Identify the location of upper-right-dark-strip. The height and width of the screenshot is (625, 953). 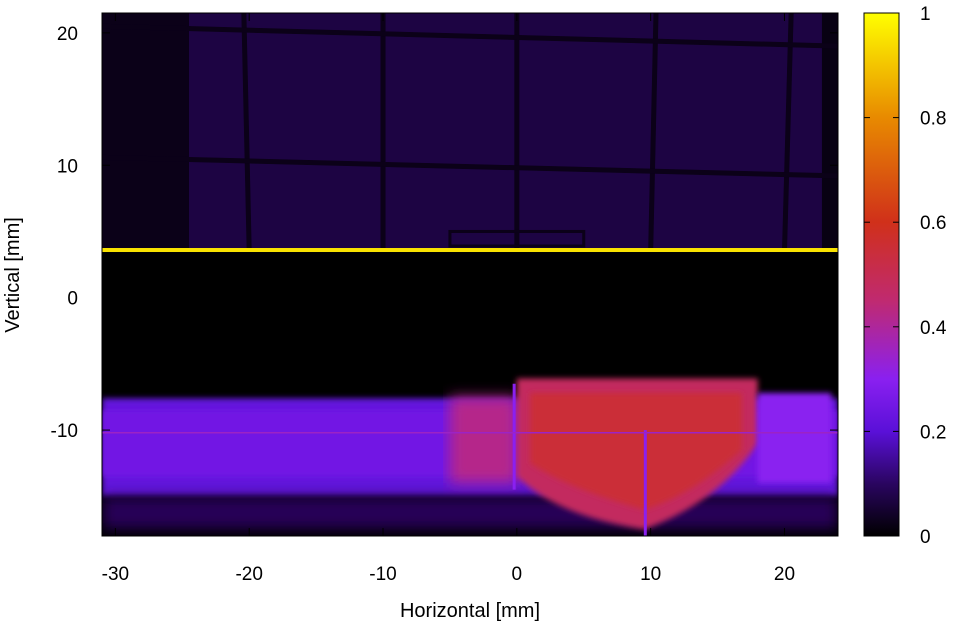
(829, 132).